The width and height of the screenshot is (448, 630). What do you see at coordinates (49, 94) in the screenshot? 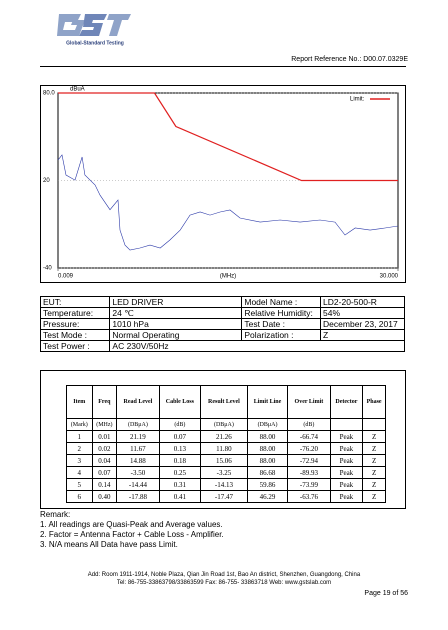
I see `y-tick-label: 80.0` at bounding box center [49, 94].